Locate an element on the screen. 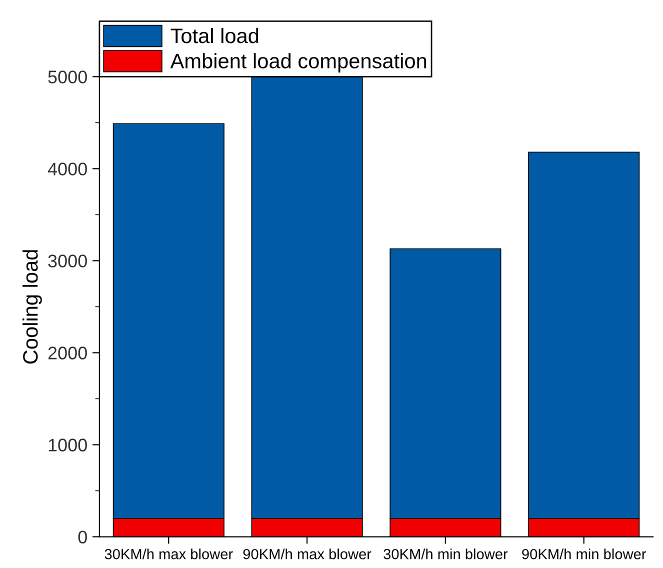 Image resolution: width=663 pixels, height=568 pixels. x-tick-label: 30KM/h min blower is located at coordinates (446, 554).